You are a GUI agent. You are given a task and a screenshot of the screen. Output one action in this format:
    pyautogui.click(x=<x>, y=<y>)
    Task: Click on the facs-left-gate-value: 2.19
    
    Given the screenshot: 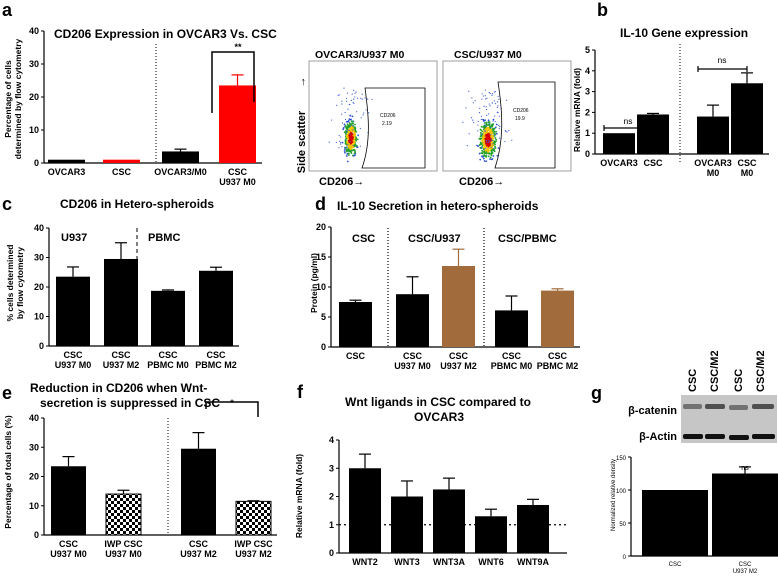 What is the action you would take?
    pyautogui.click(x=387, y=124)
    